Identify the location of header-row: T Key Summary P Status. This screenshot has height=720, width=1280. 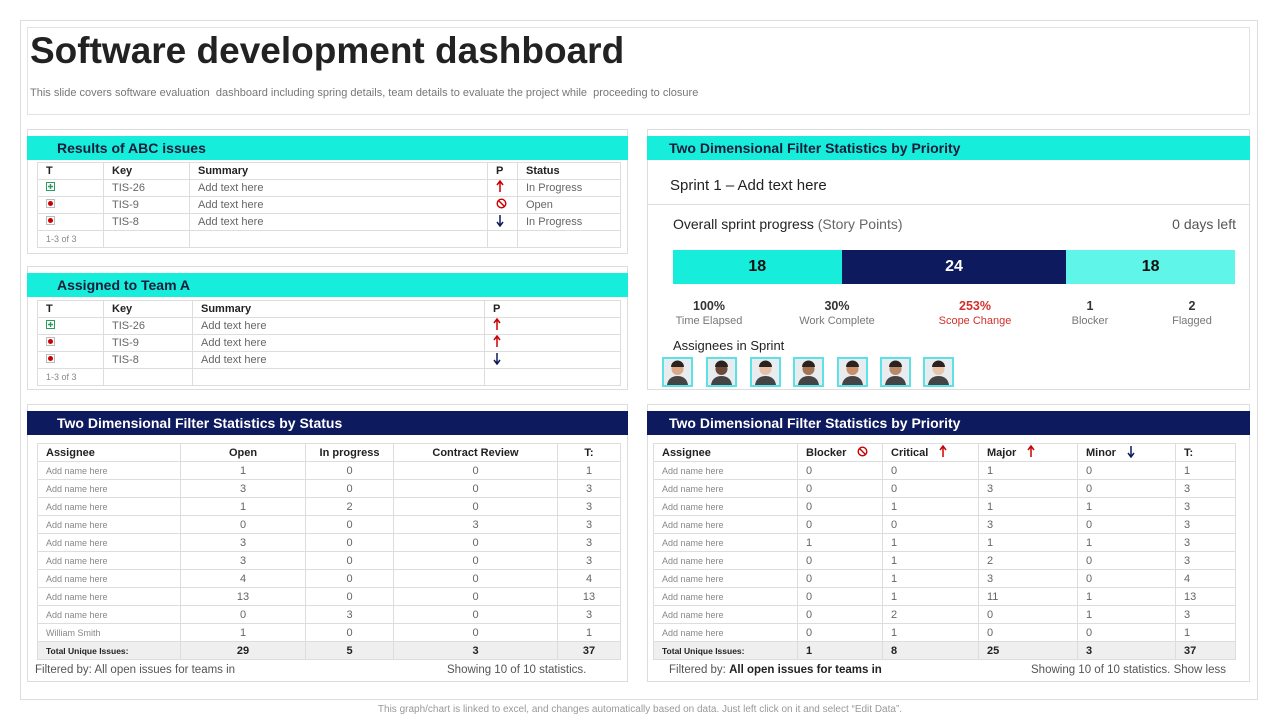
(329, 171).